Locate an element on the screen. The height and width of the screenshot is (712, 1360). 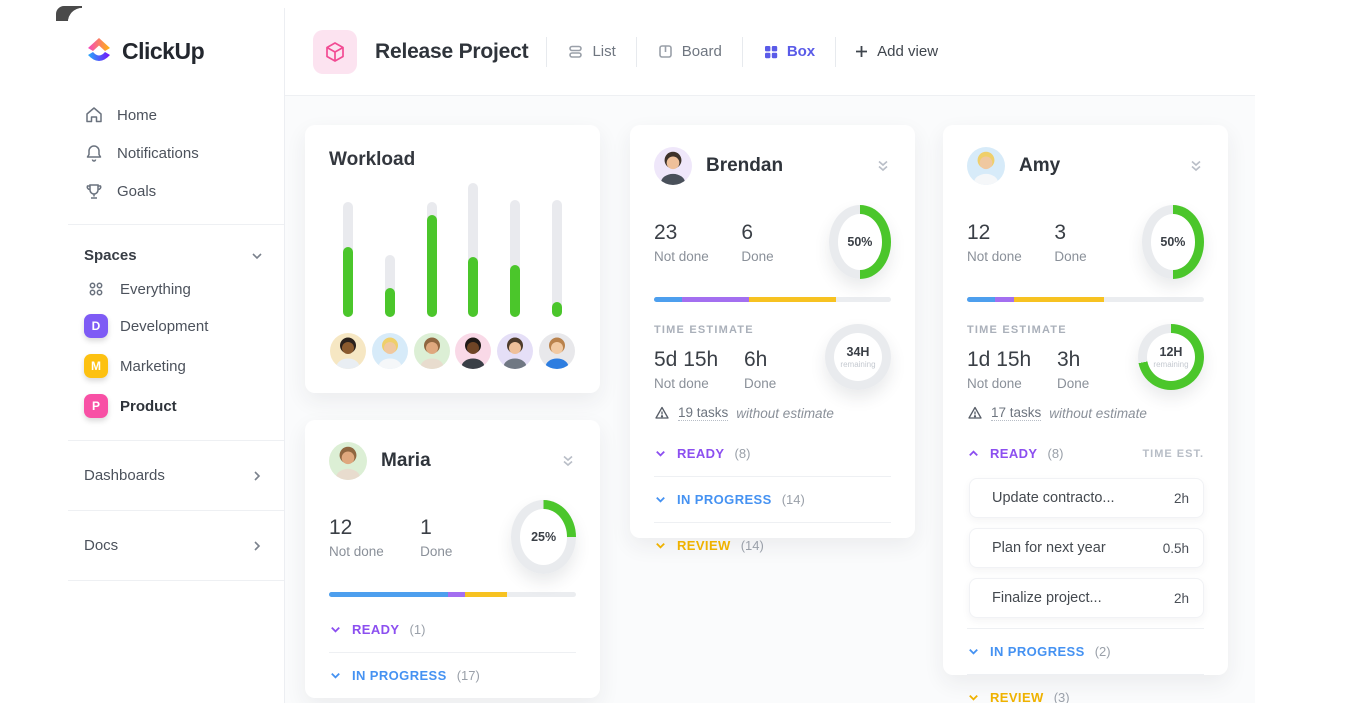
add-view-button: Add view is located at coordinates (896, 51).